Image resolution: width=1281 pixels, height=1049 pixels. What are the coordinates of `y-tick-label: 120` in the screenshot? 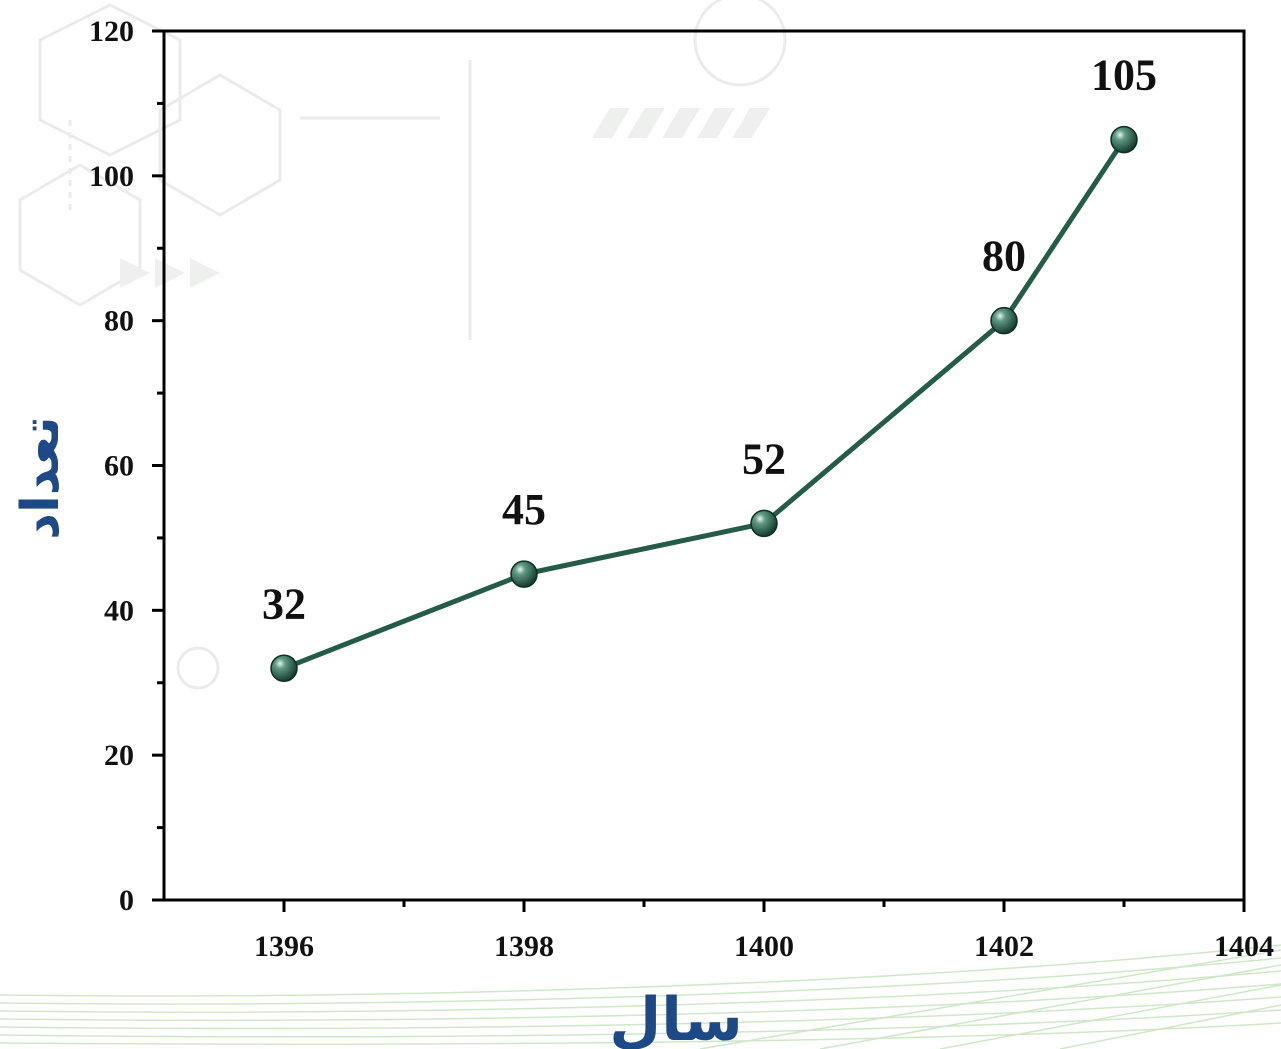 It's located at (111, 31).